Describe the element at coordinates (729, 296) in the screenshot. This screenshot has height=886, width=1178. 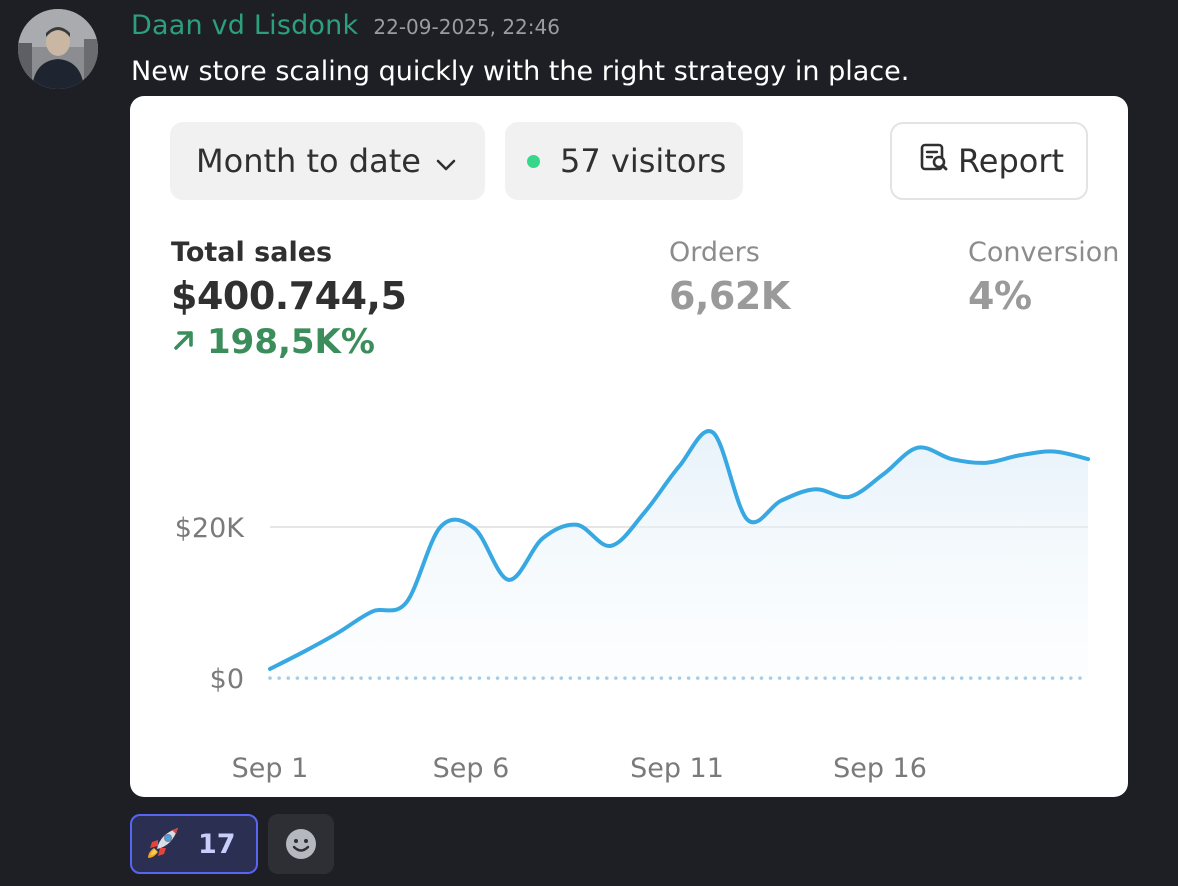
I see `orders-value: 6,62K` at that location.